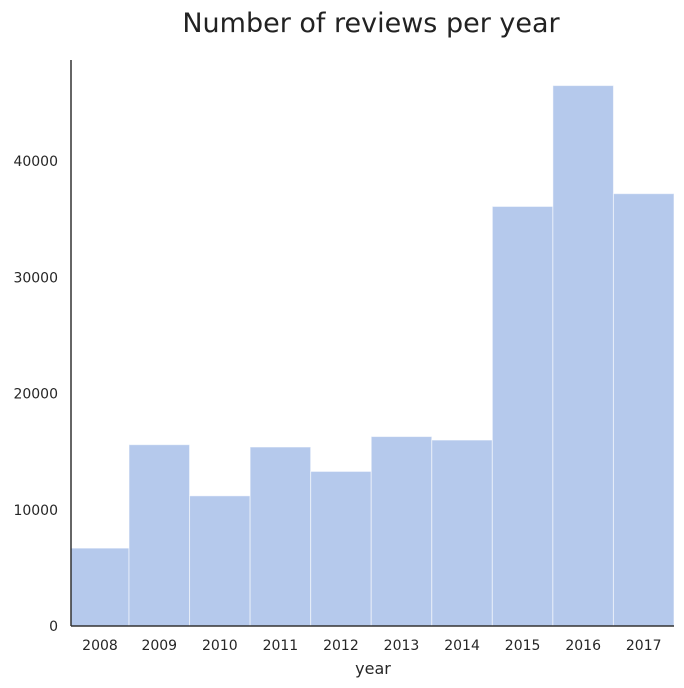 The height and width of the screenshot is (688, 684). Describe the element at coordinates (280, 536) in the screenshot. I see `bar-2011` at that location.